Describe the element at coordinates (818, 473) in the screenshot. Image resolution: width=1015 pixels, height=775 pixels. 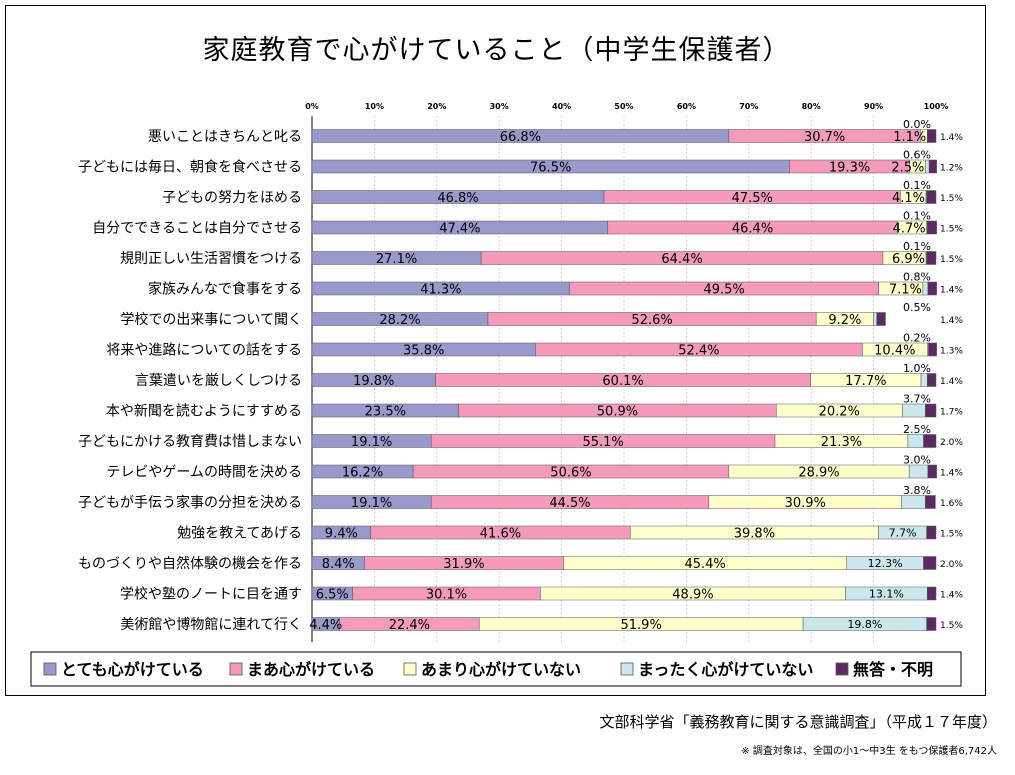
I see `data-label: 28.9%` at that location.